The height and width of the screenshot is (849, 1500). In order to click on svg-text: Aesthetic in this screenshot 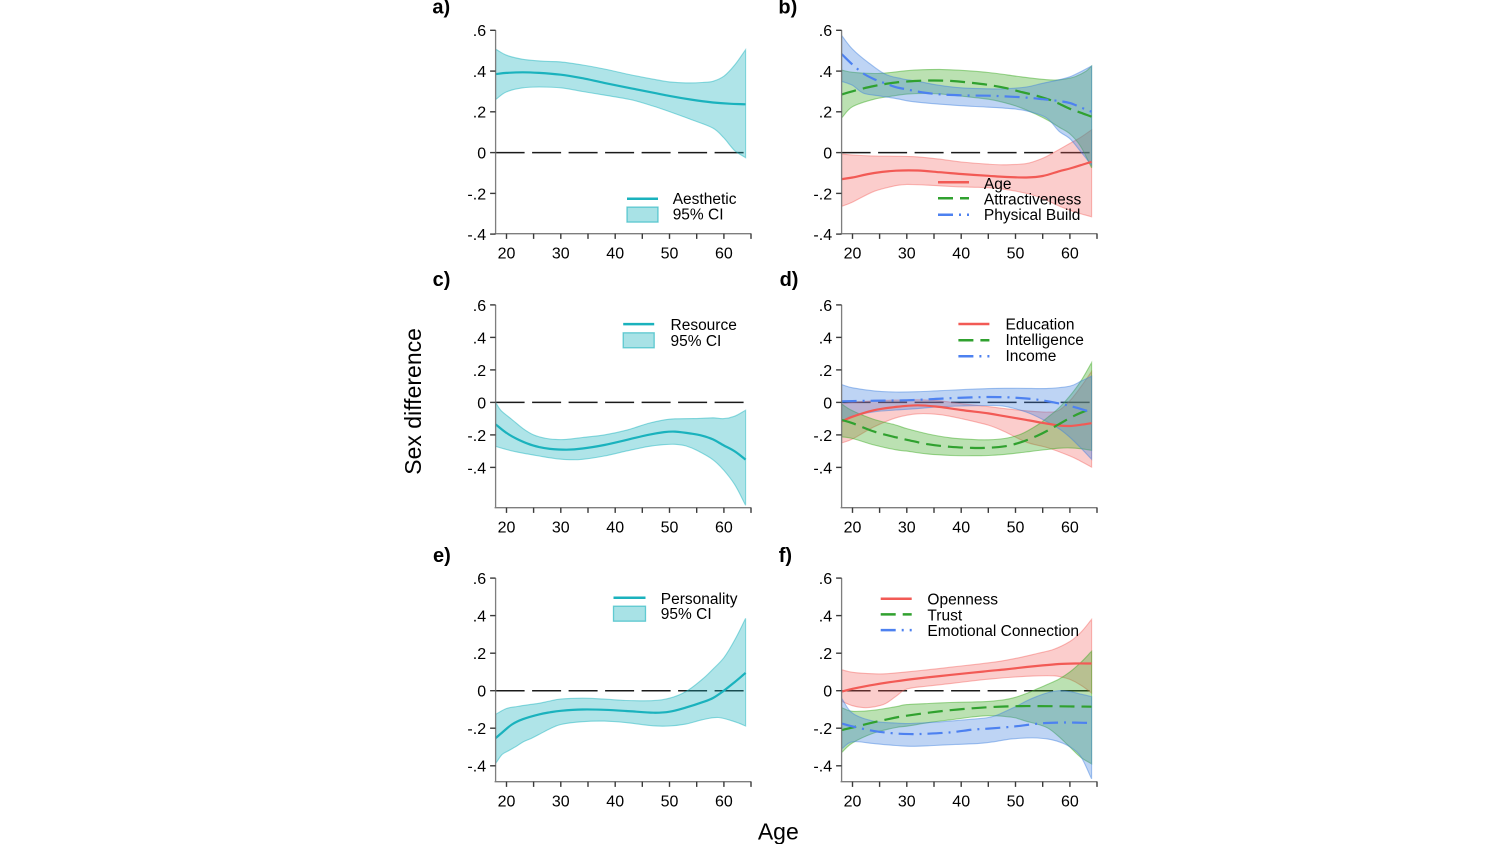, I will do `click(705, 199)`.